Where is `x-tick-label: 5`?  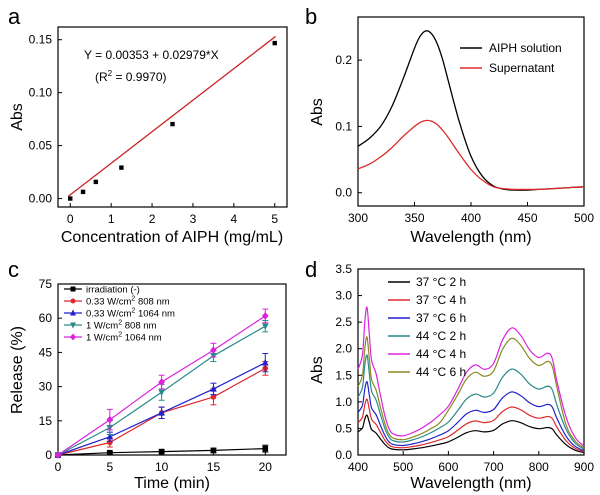 x-tick-label: 5 is located at coordinates (274, 219).